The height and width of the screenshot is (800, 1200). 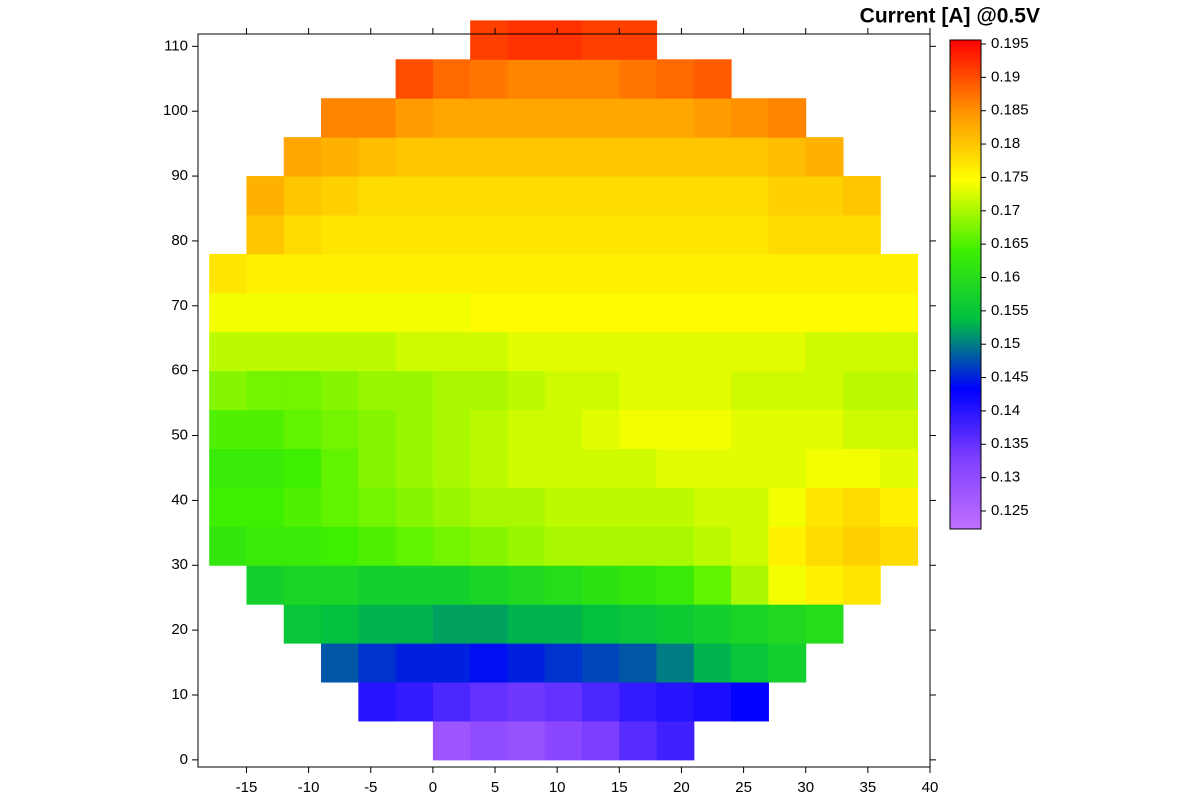 I want to click on x-tick-label: -15, so click(x=247, y=787).